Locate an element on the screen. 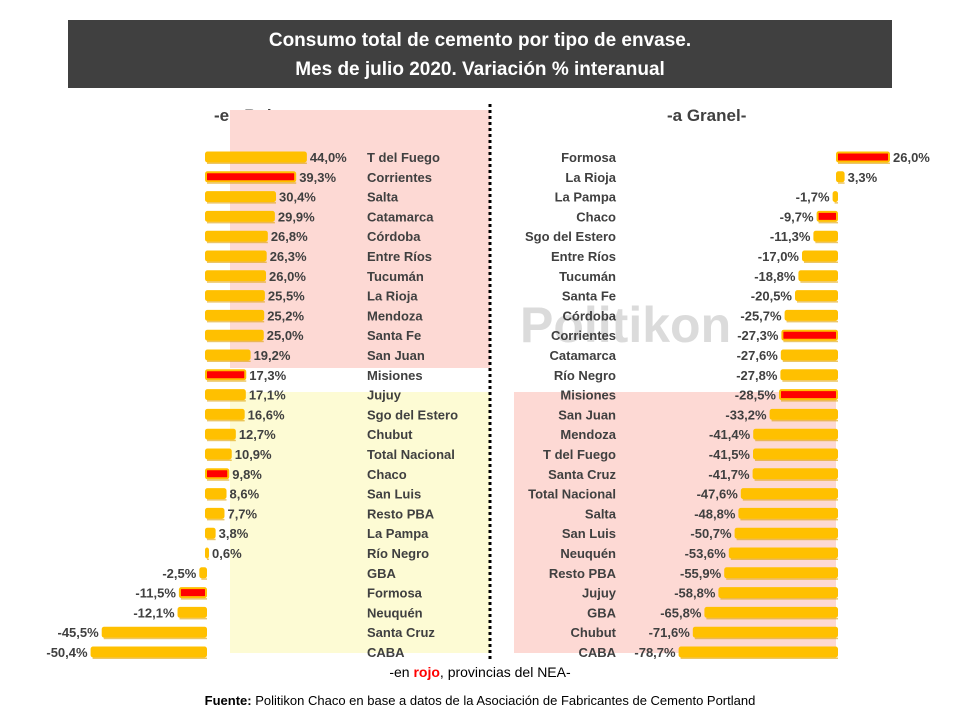  bar-shadow-granel-t-del-fuego is located at coordinates (796, 460).